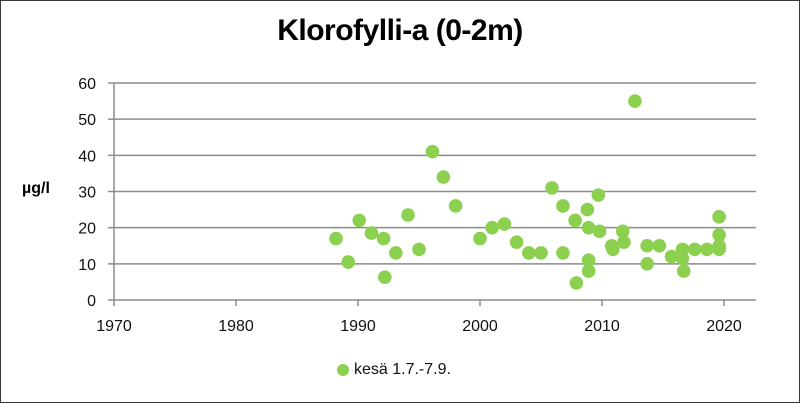 Image resolution: width=800 pixels, height=403 pixels. I want to click on x-tick-label: 2020, so click(724, 326).